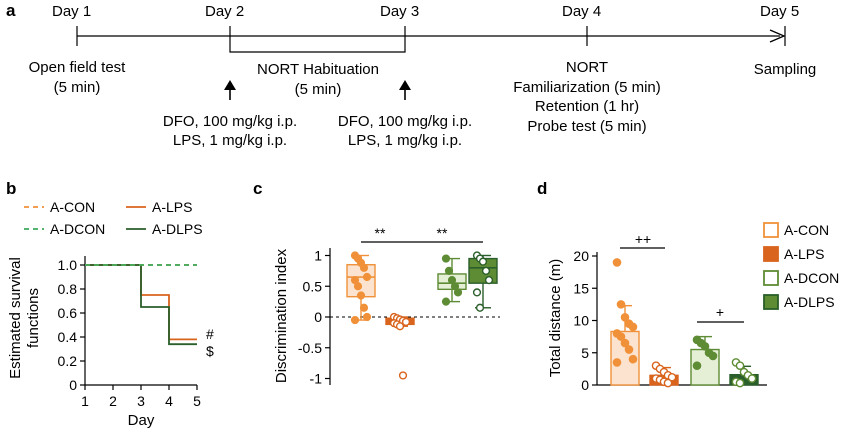 The image size is (850, 431). Describe the element at coordinates (77, 229) in the screenshot. I see `legend-label-dcon: A-DCON` at that location.